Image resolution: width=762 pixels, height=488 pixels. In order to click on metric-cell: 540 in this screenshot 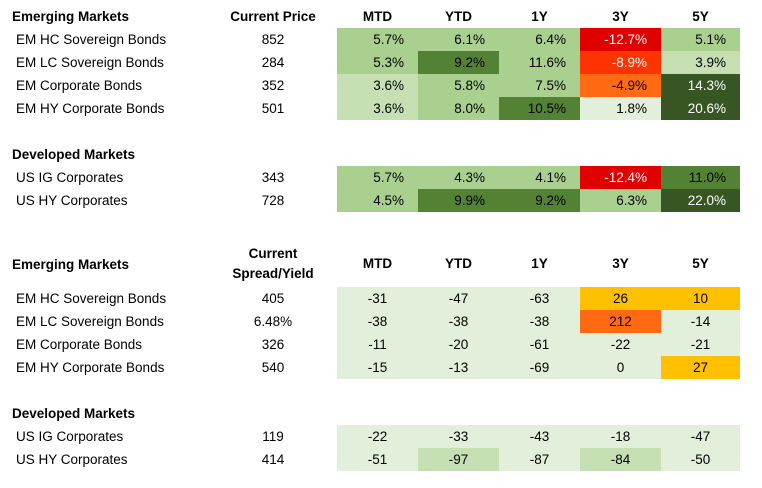, I will do `click(273, 367)`.